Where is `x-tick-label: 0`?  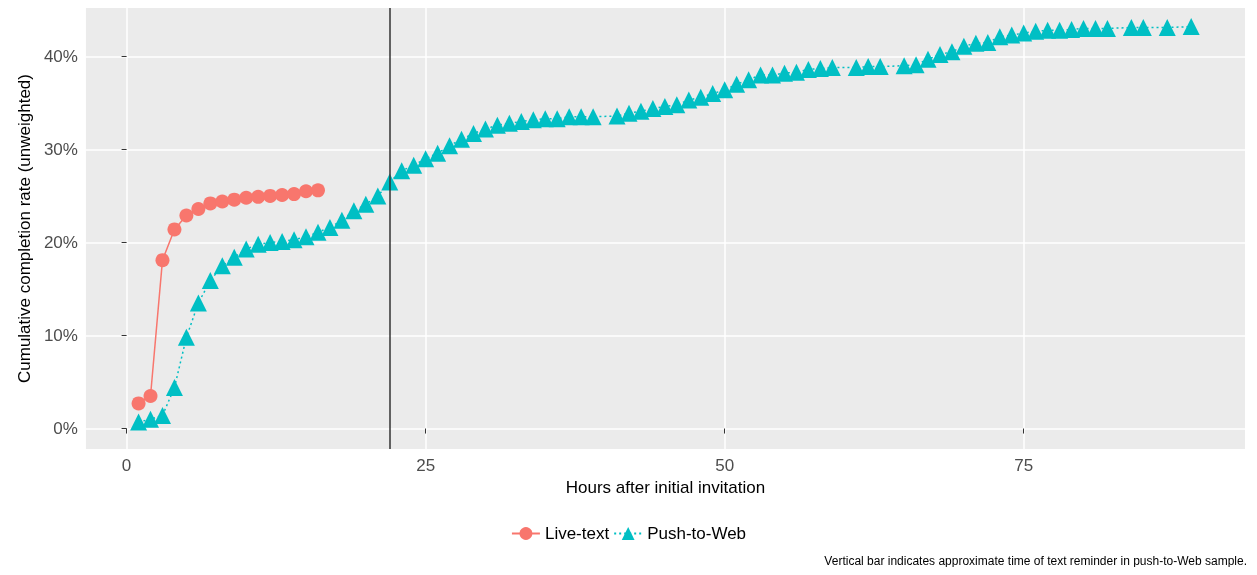
x-tick-label: 0 is located at coordinates (126, 465).